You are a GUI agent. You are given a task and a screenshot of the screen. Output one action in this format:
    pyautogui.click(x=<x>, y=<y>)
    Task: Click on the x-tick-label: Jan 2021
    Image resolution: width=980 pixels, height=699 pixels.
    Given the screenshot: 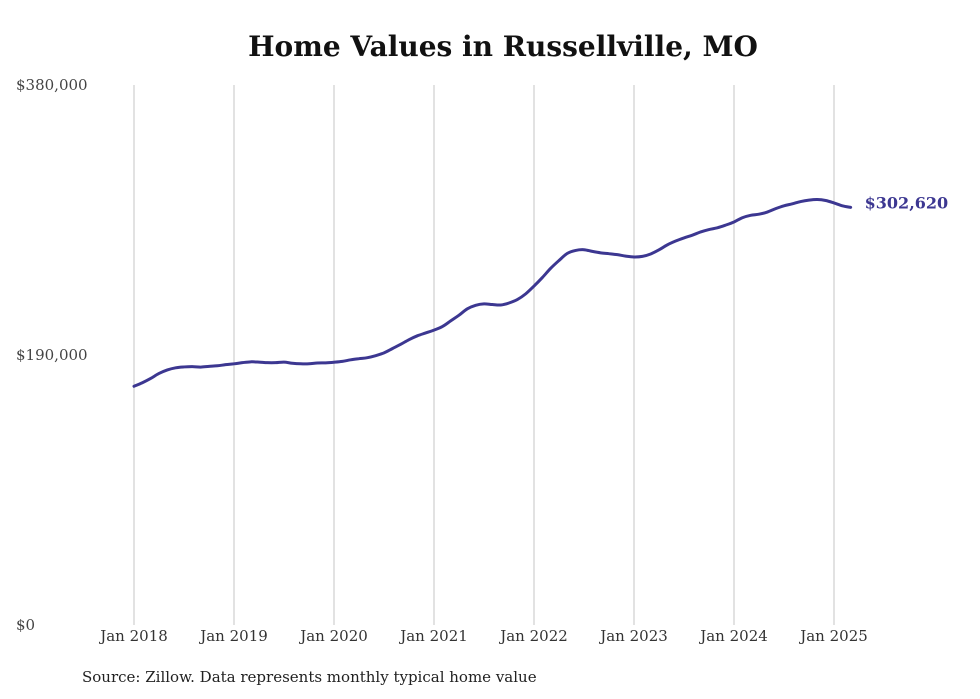 What is the action you would take?
    pyautogui.click(x=433, y=636)
    